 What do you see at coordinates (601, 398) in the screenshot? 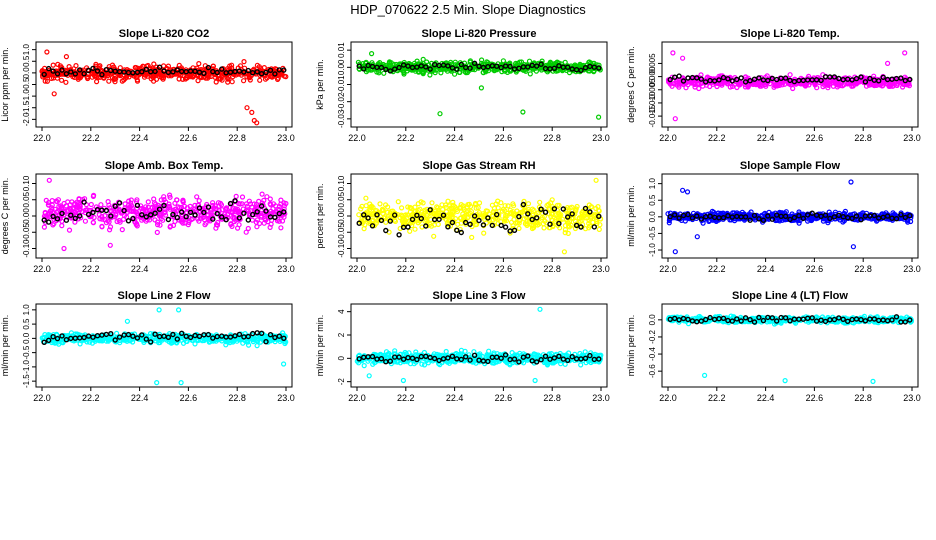
I see `x-tick-label: 23.0` at bounding box center [601, 398].